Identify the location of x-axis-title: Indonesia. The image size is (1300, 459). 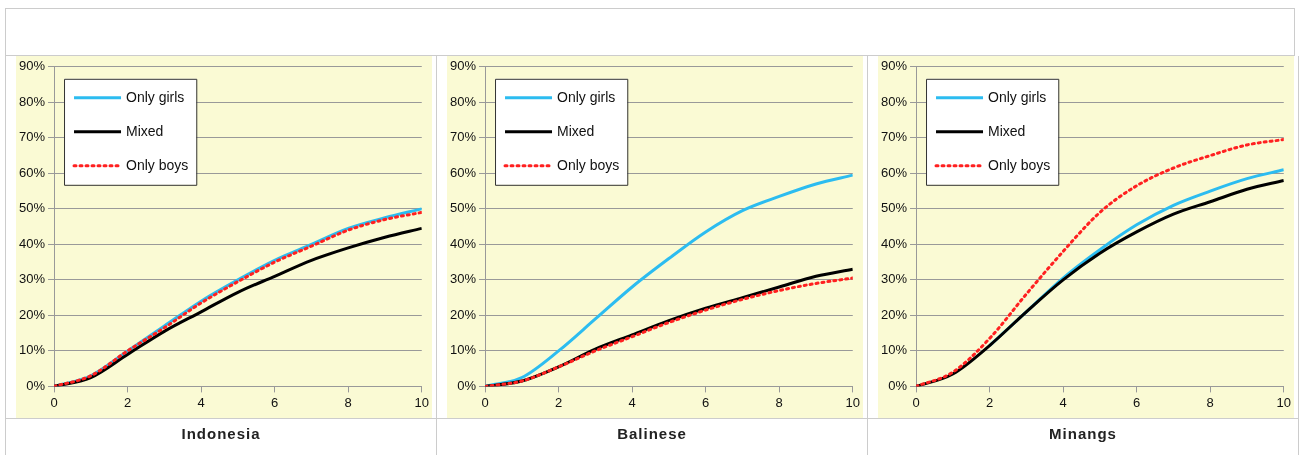
(221, 436).